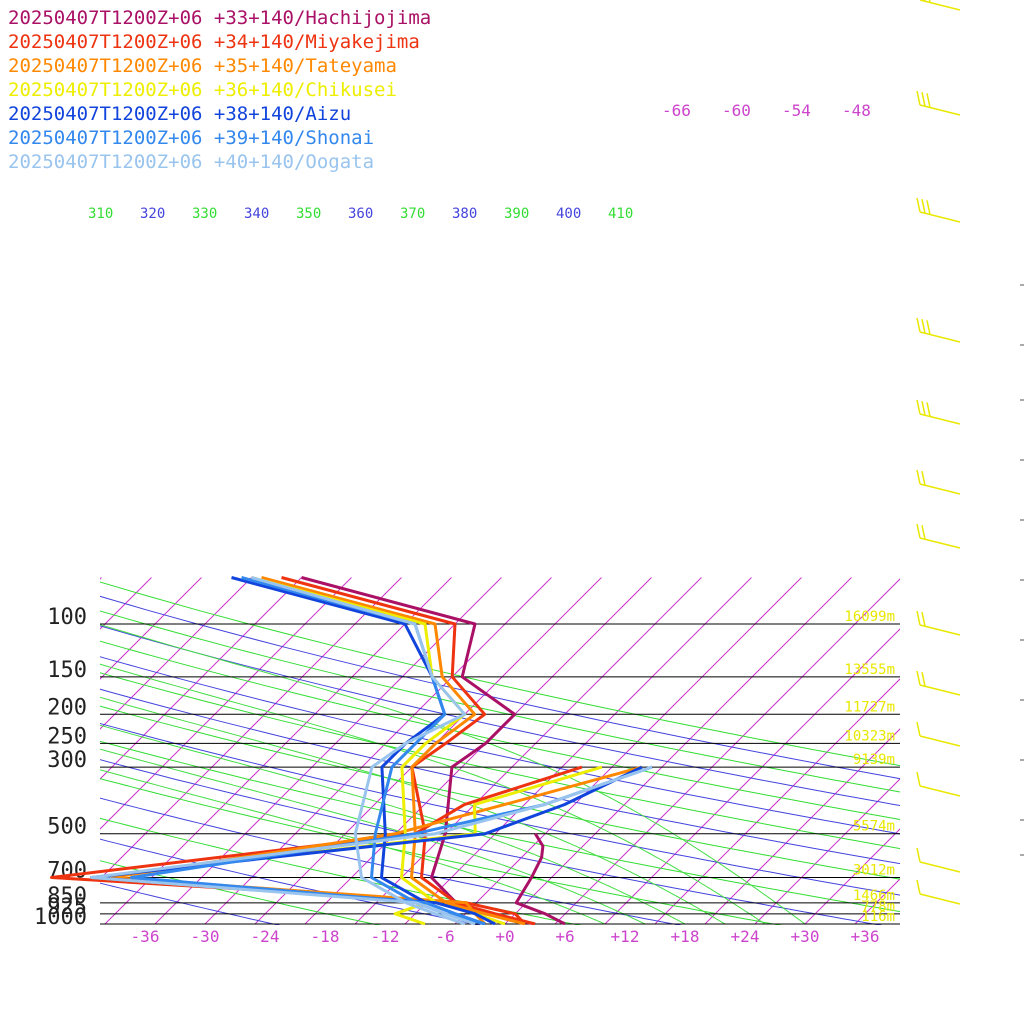 Image resolution: width=1024 pixels, height=1024 pixels. I want to click on legend-entry: 20250407T1200Z+06 +40+140/Oogata, so click(191, 162).